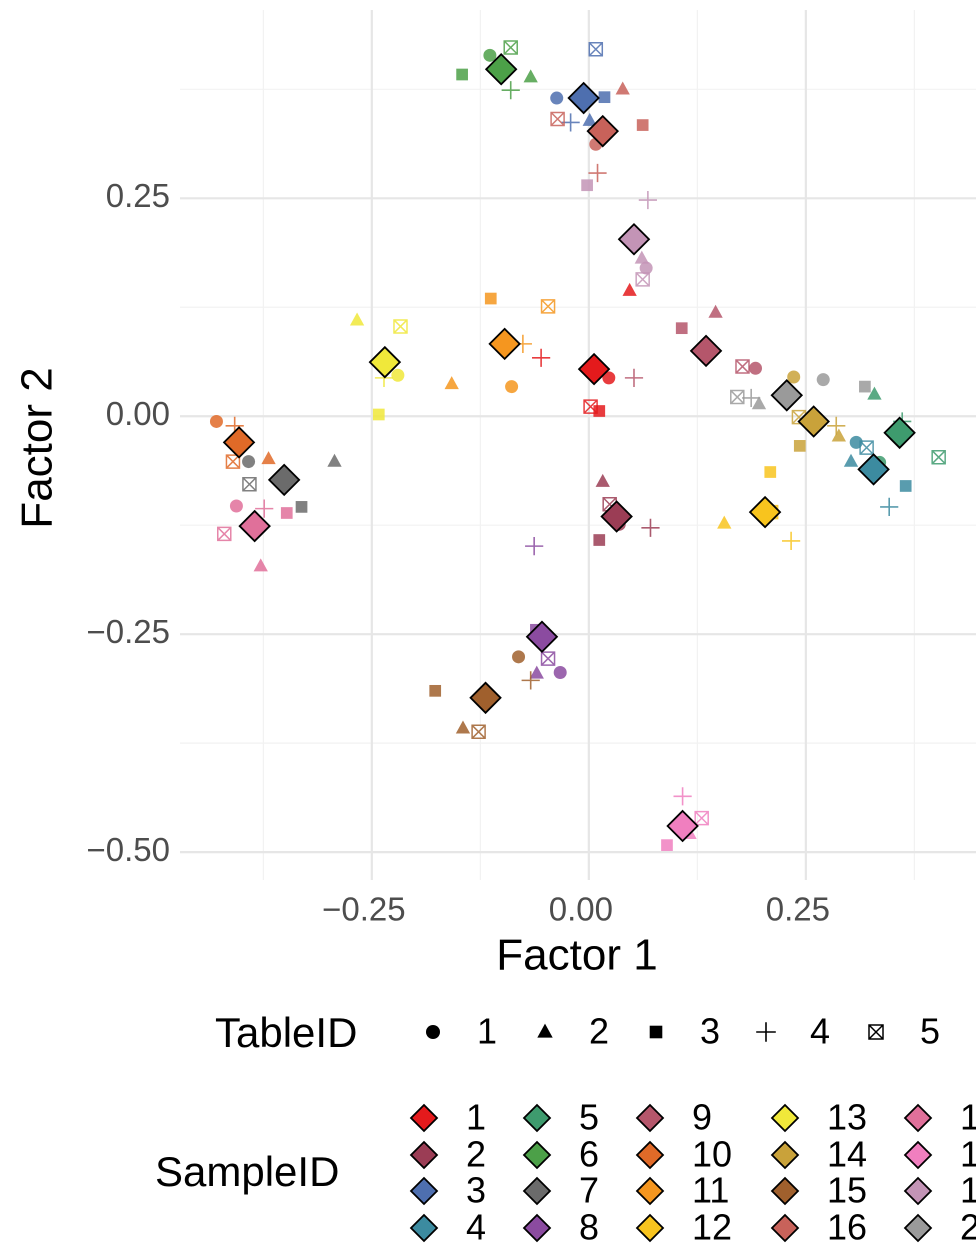 The width and height of the screenshot is (976, 1247). I want to click on color-legend-title: SampleID, so click(247, 1171).